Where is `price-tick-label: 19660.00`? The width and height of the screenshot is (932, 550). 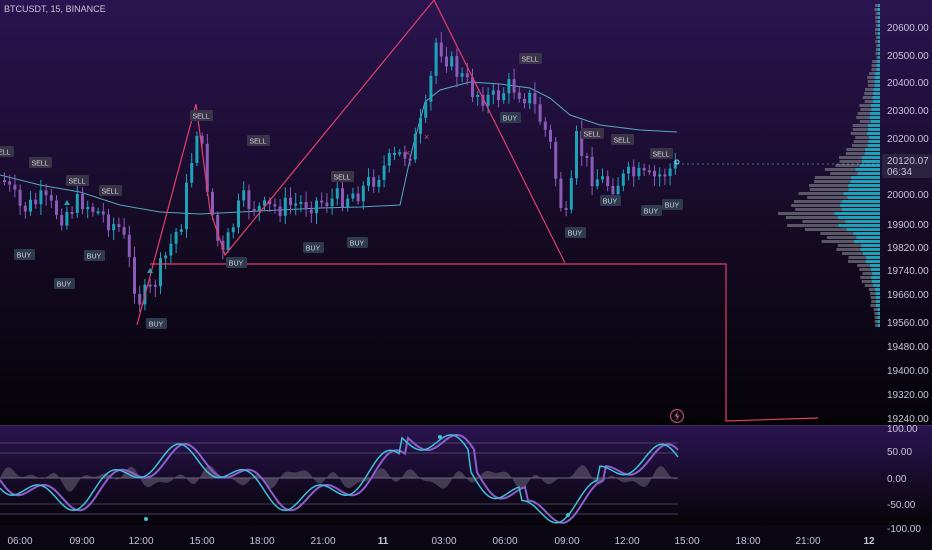
price-tick-label: 19660.00 is located at coordinates (908, 295).